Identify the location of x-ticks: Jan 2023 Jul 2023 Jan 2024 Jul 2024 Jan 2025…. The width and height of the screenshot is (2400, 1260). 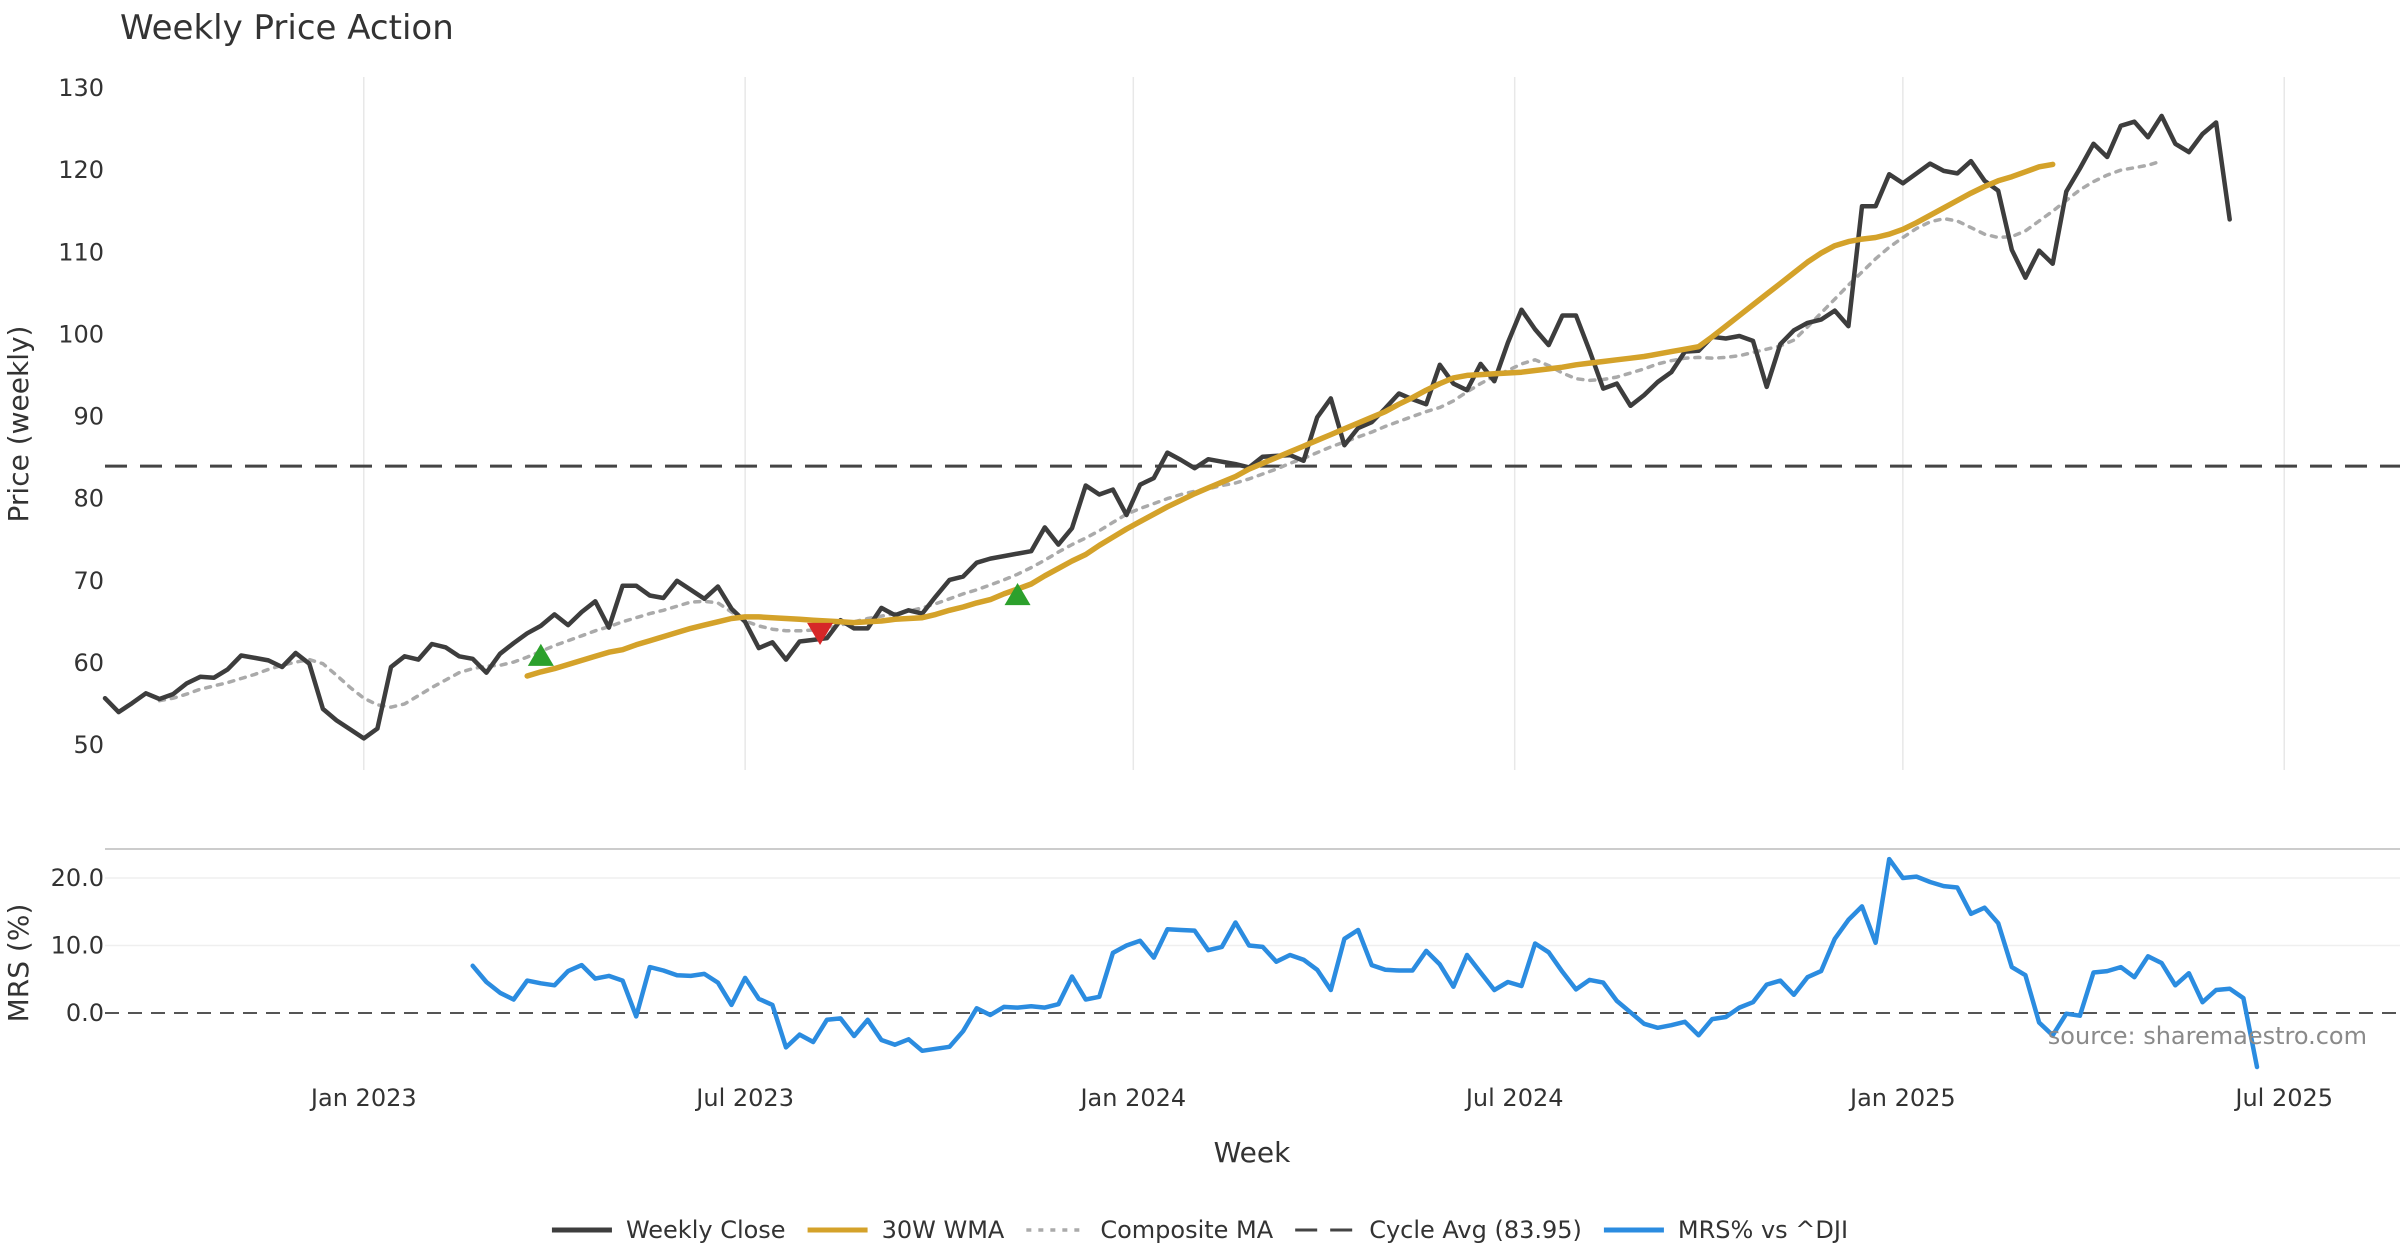
(1321, 1098).